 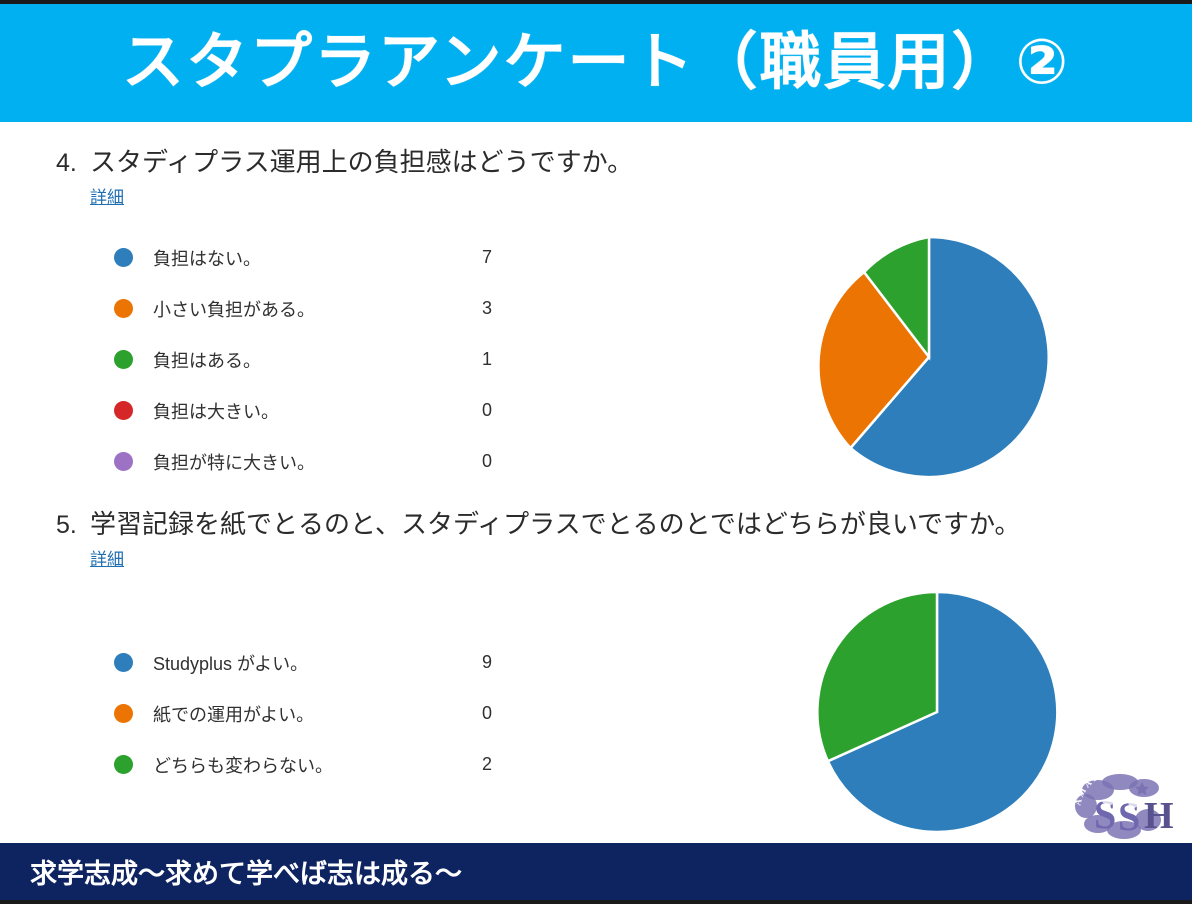 I want to click on question-5-text: 学習記録を紙でとるのと、スタディプラスでとるのとではどちらが良いですか。, so click(x=555, y=524).